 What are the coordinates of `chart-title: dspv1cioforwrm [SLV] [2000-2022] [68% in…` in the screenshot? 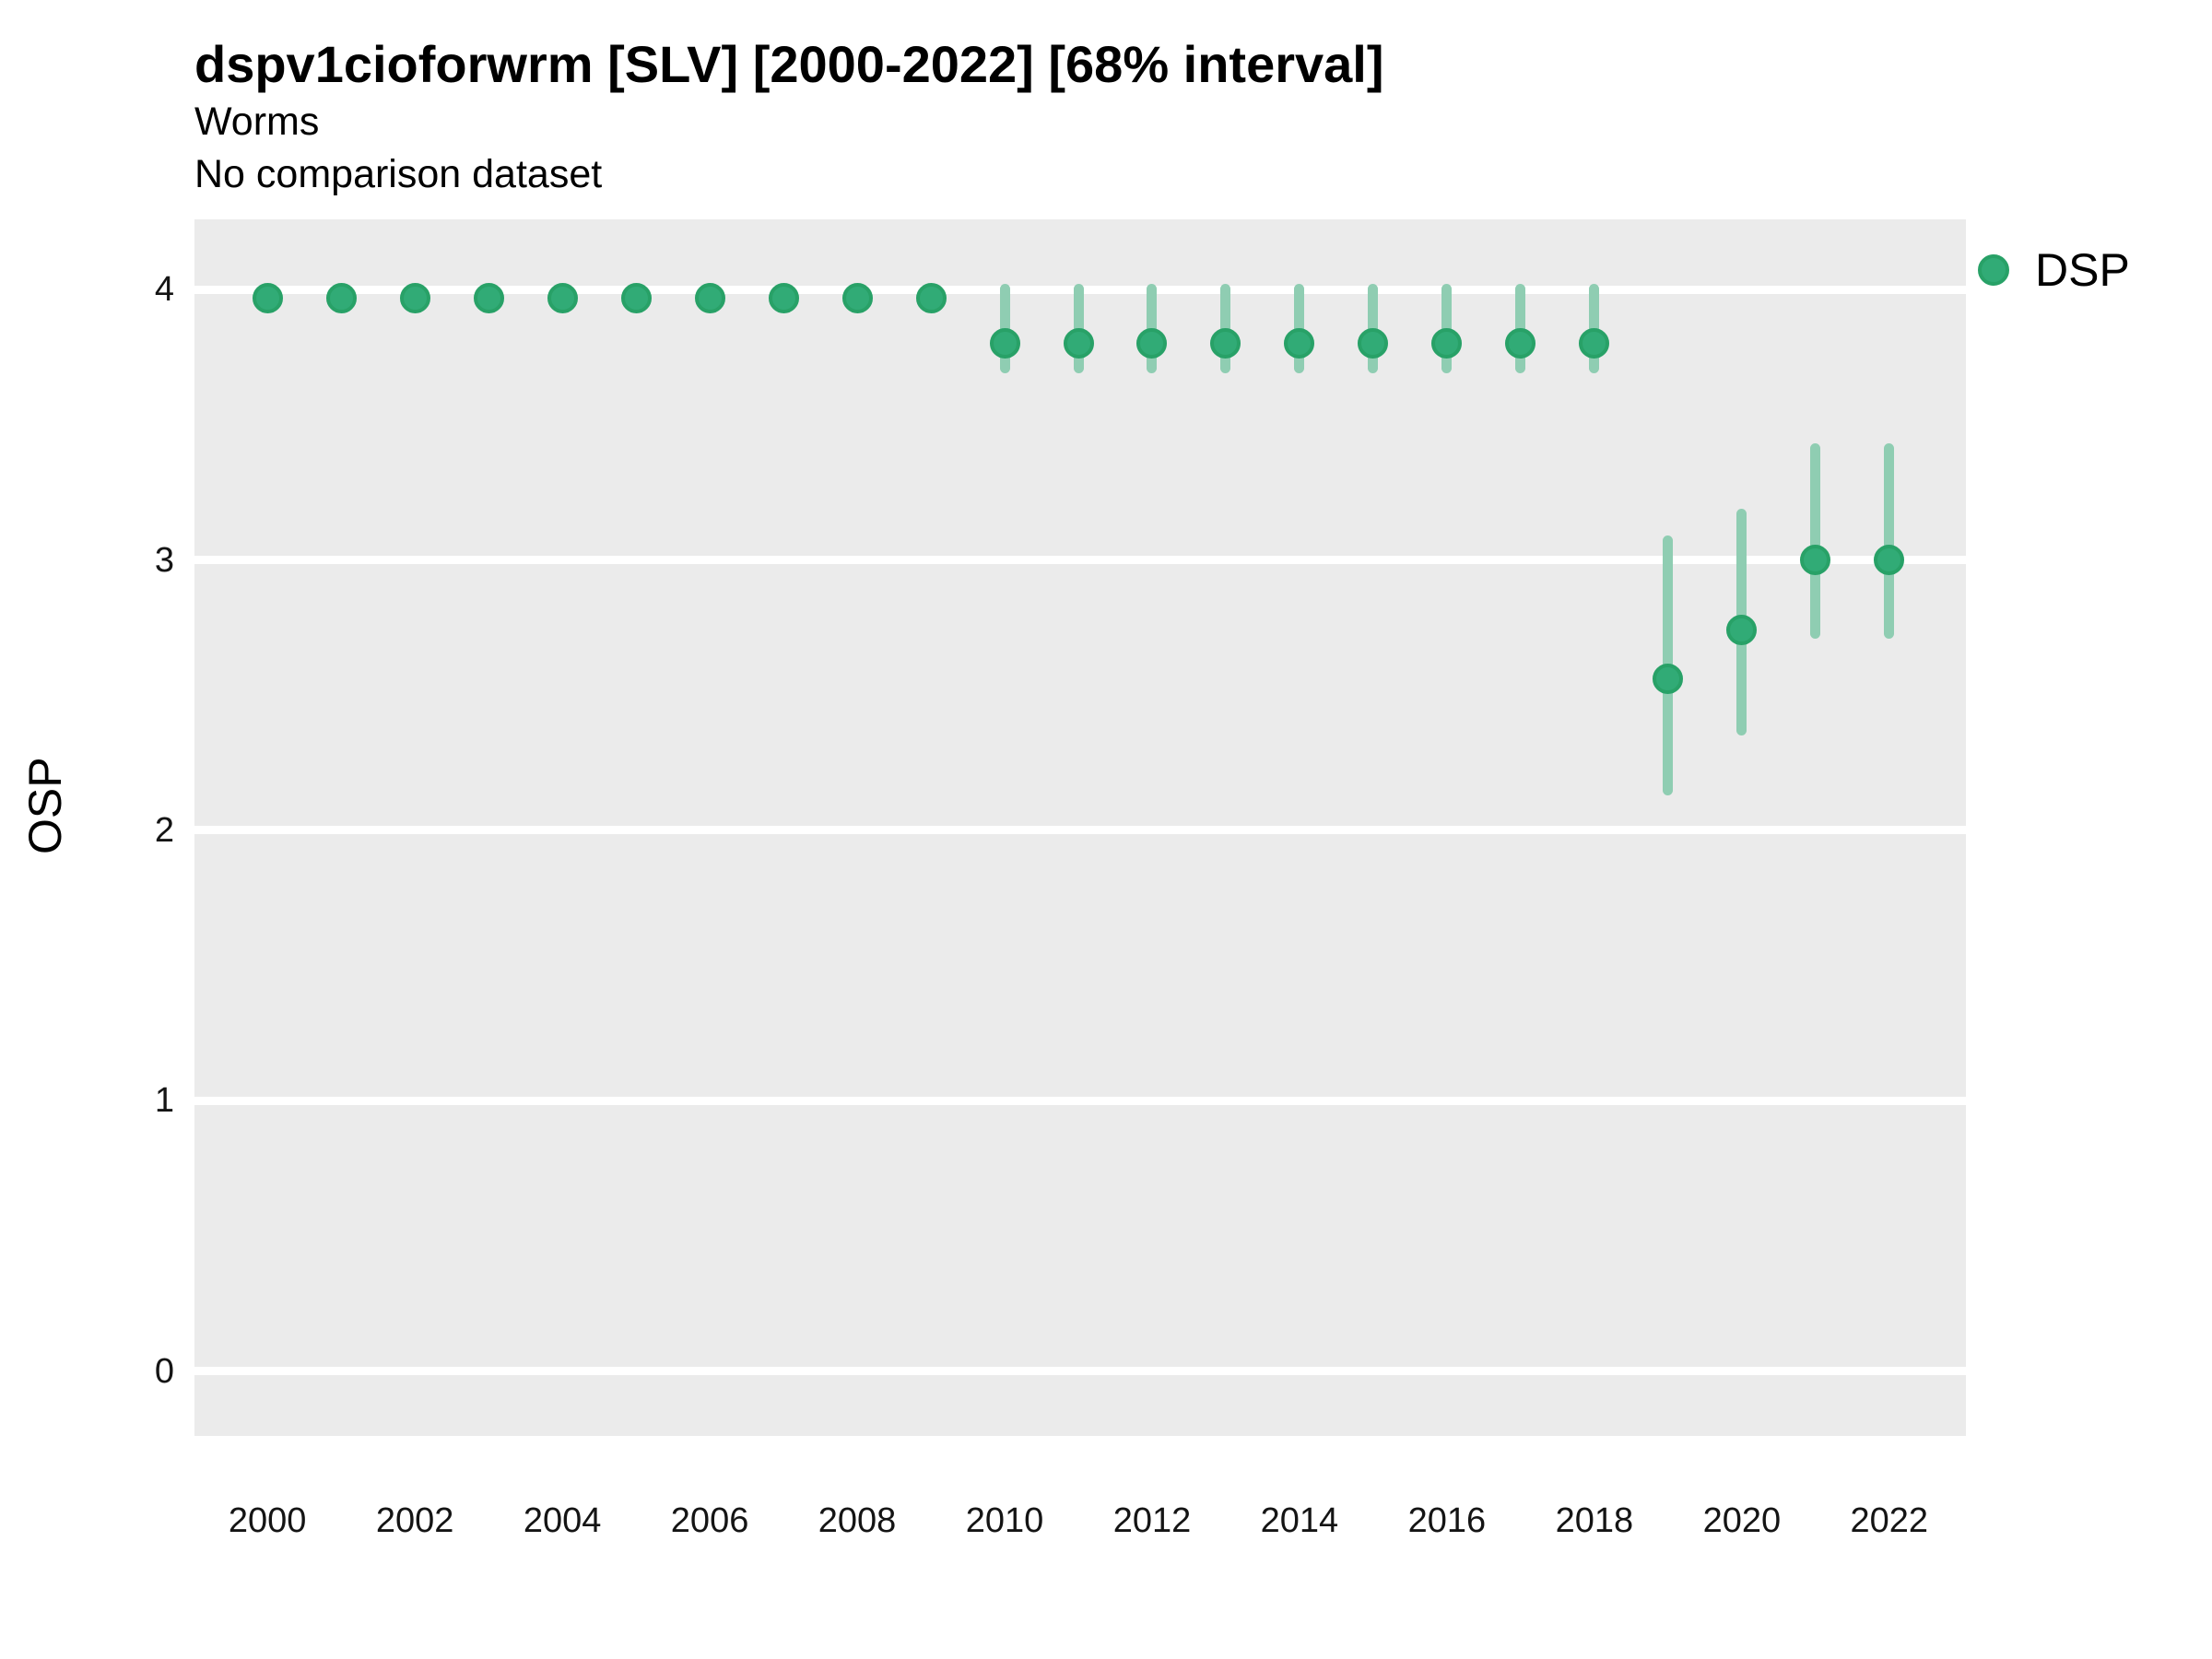 It's located at (789, 64).